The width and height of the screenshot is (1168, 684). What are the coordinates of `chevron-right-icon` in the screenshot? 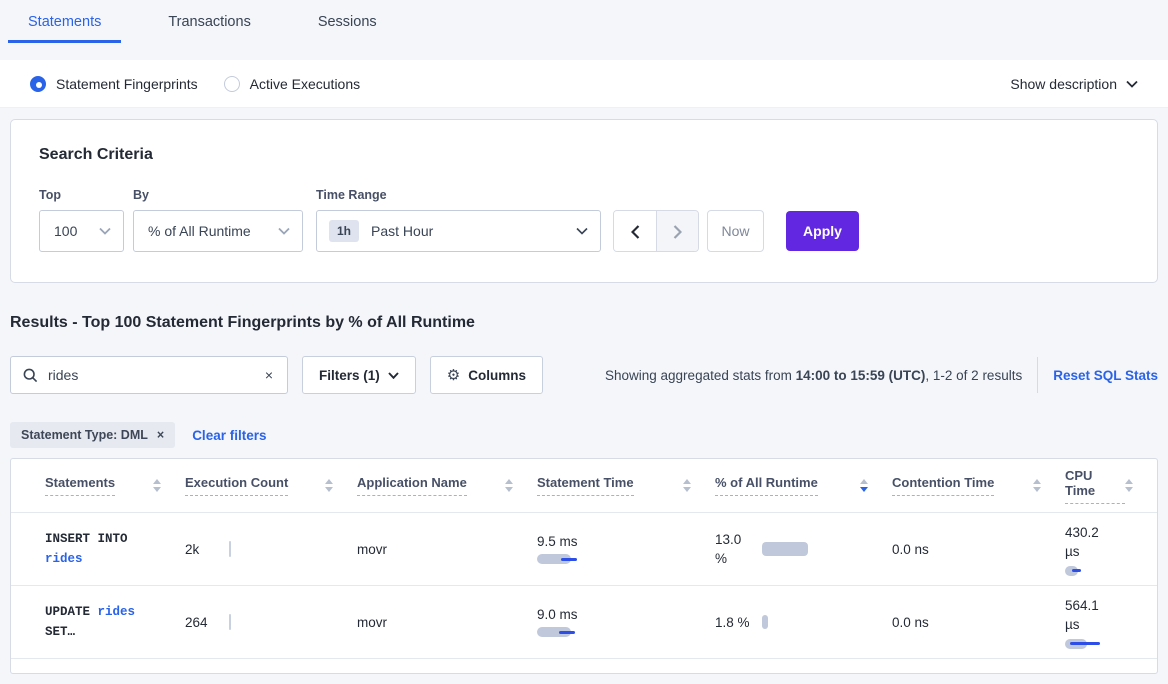 It's located at (677, 232).